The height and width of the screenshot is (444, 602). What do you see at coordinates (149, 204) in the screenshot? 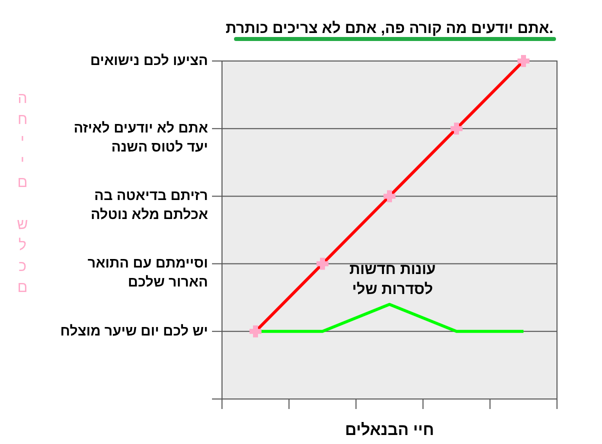
I see `ref-line-label: רזיתם בדיאטה בה אכלתם מלא נוטלה` at bounding box center [149, 204].